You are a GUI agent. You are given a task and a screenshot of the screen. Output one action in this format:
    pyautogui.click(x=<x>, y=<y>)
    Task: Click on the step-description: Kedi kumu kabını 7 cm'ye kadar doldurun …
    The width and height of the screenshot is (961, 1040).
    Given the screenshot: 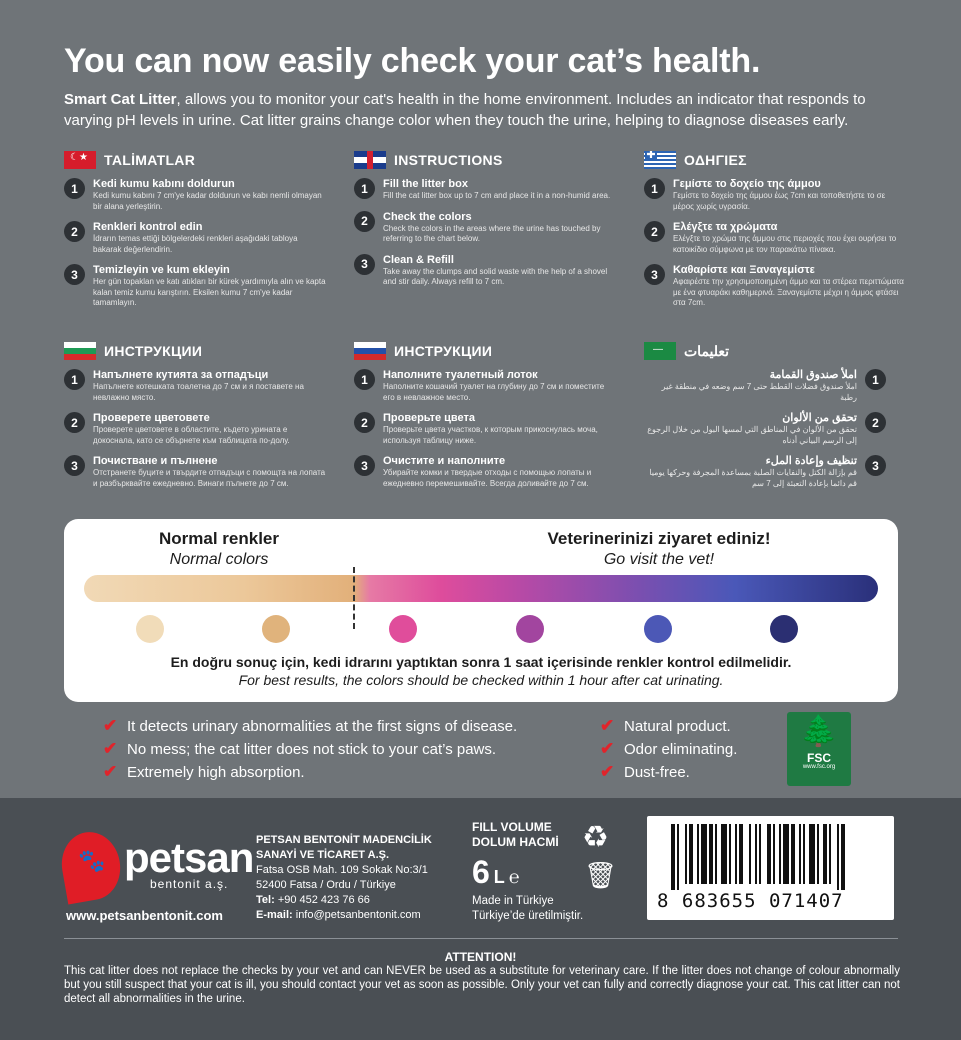 What is the action you would take?
    pyautogui.click(x=207, y=201)
    